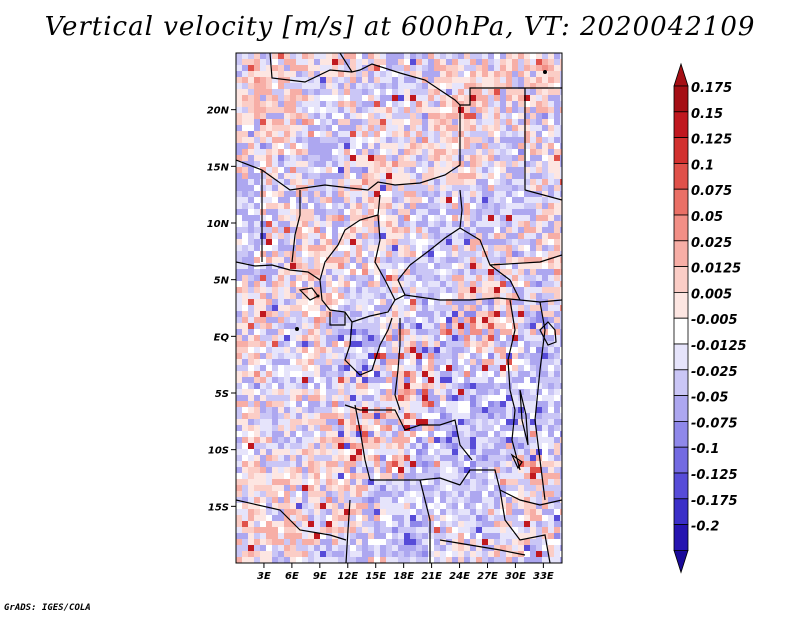 Image resolution: width=800 pixels, height=618 pixels. What do you see at coordinates (348, 531) in the screenshot?
I see `border-line` at bounding box center [348, 531].